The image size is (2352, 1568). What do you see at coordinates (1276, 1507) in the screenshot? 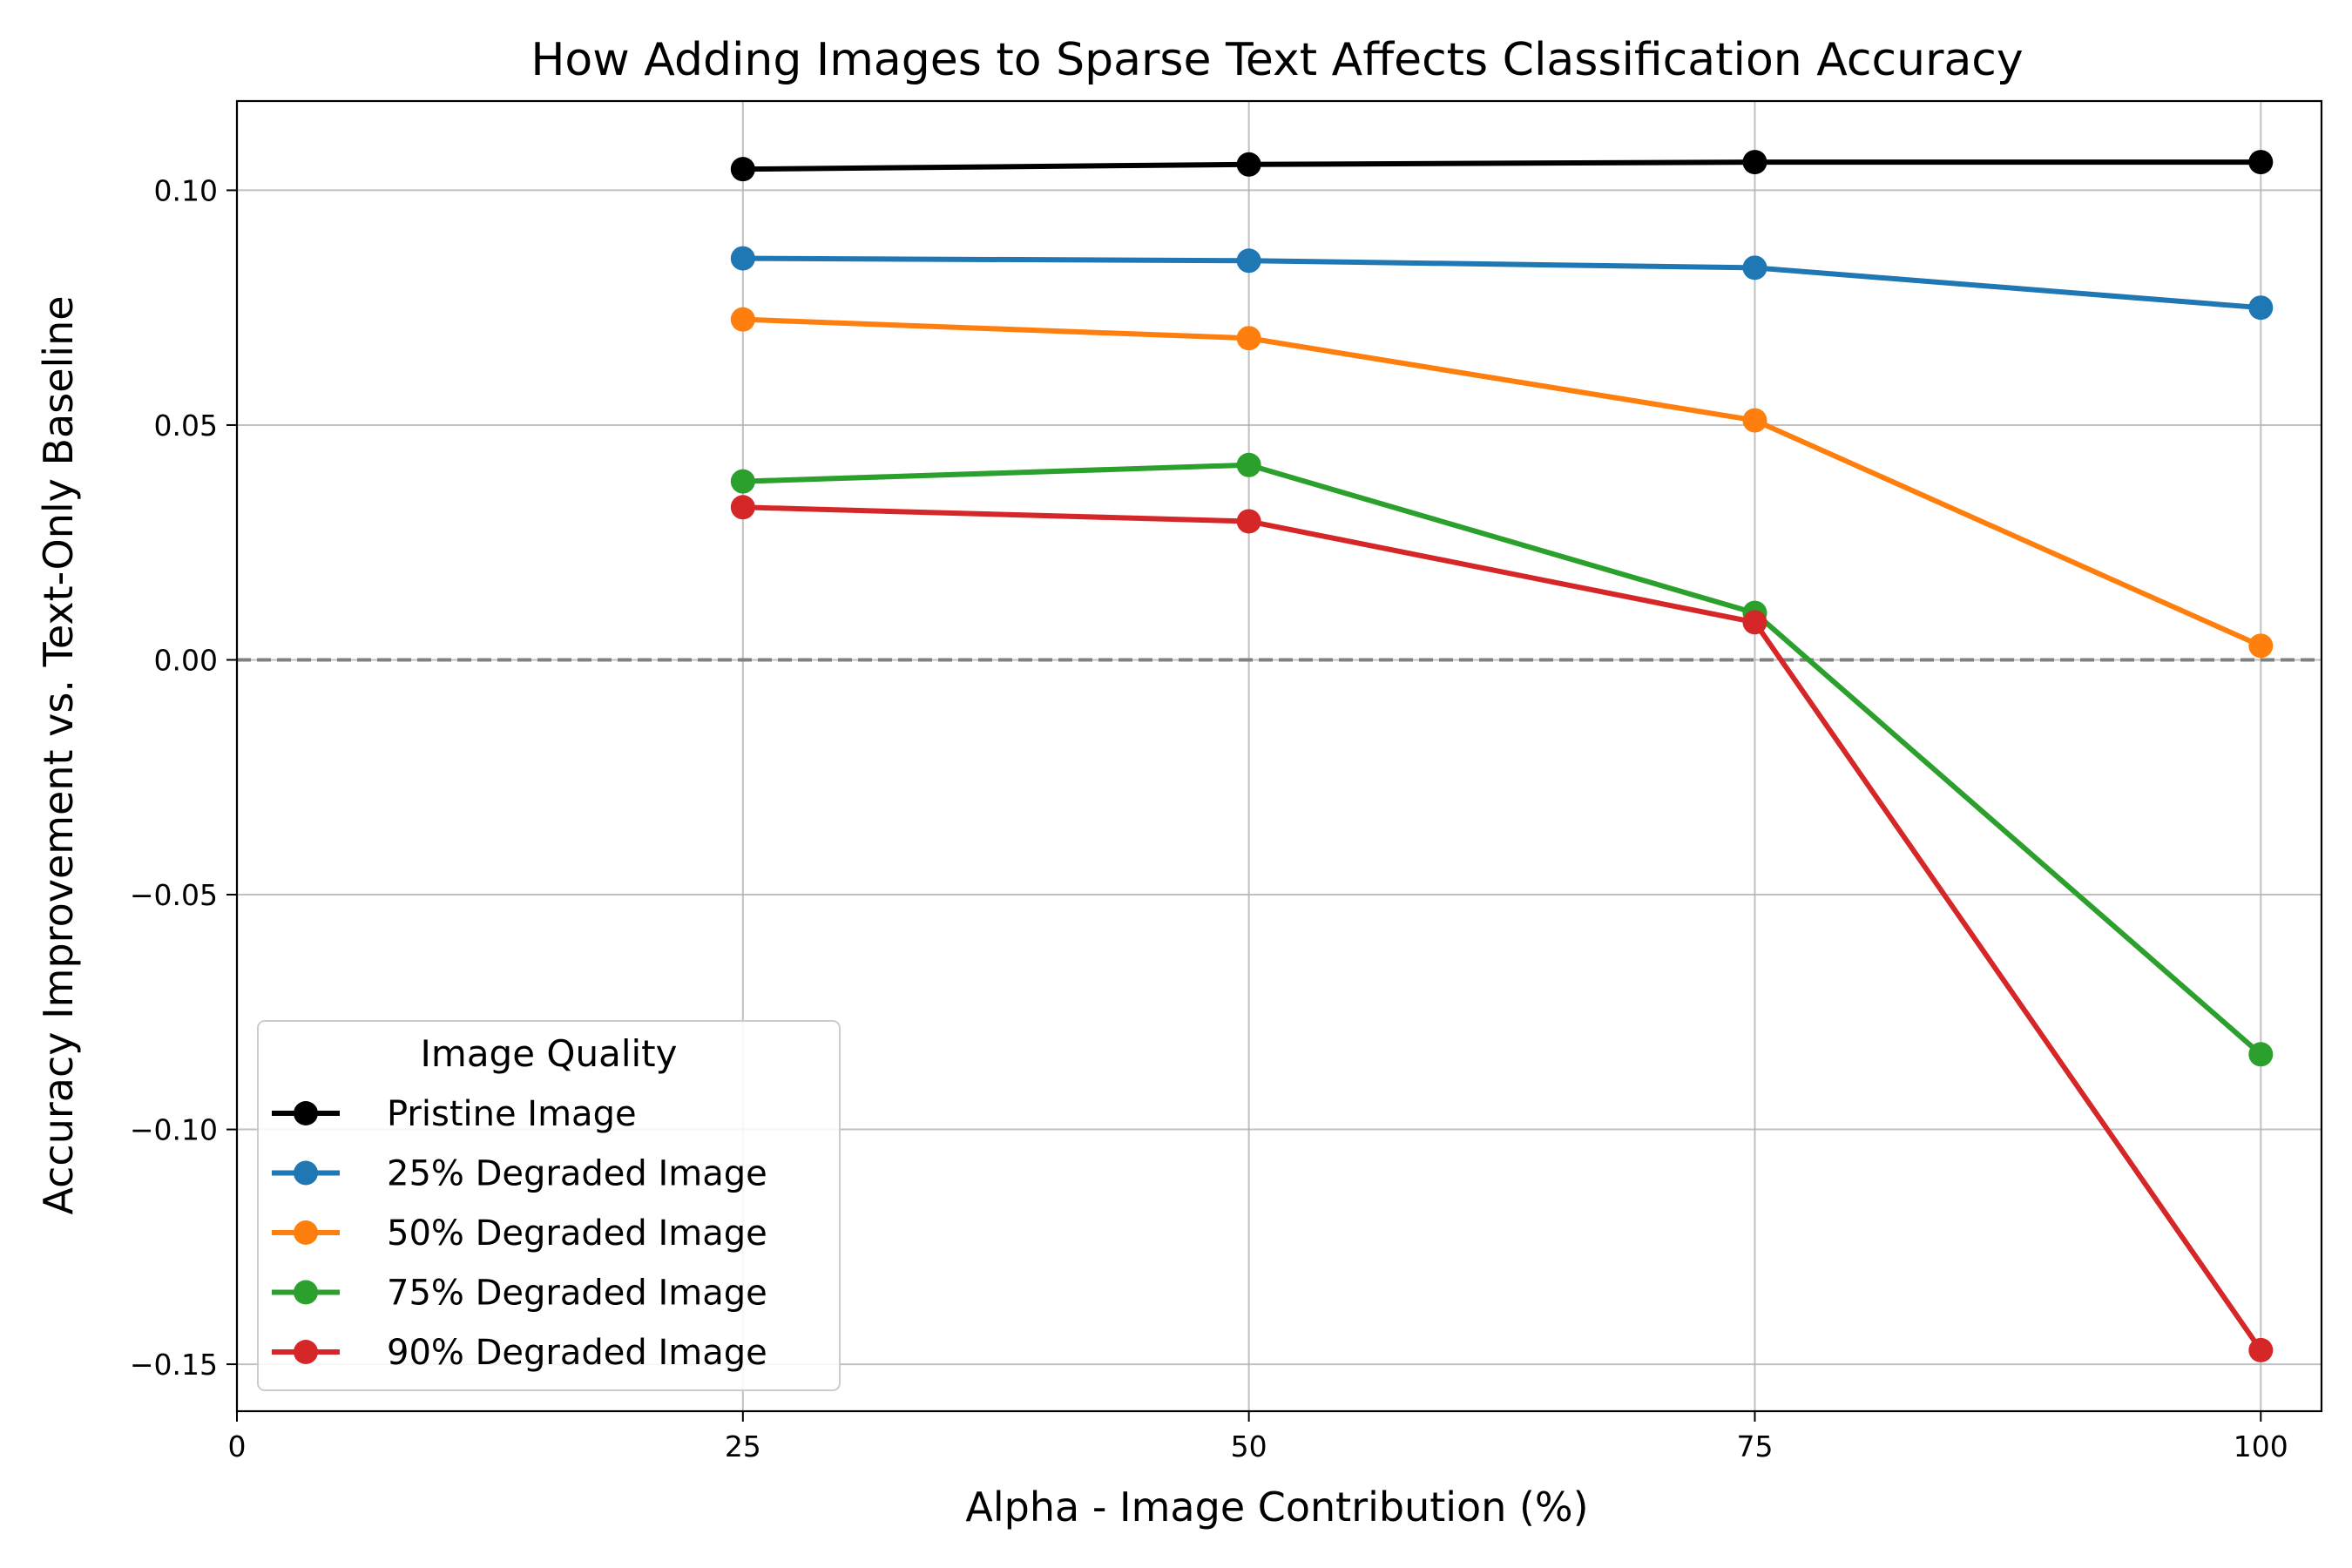
I see `x-axis-label: Alpha - Image Contribution (%)` at bounding box center [1276, 1507].